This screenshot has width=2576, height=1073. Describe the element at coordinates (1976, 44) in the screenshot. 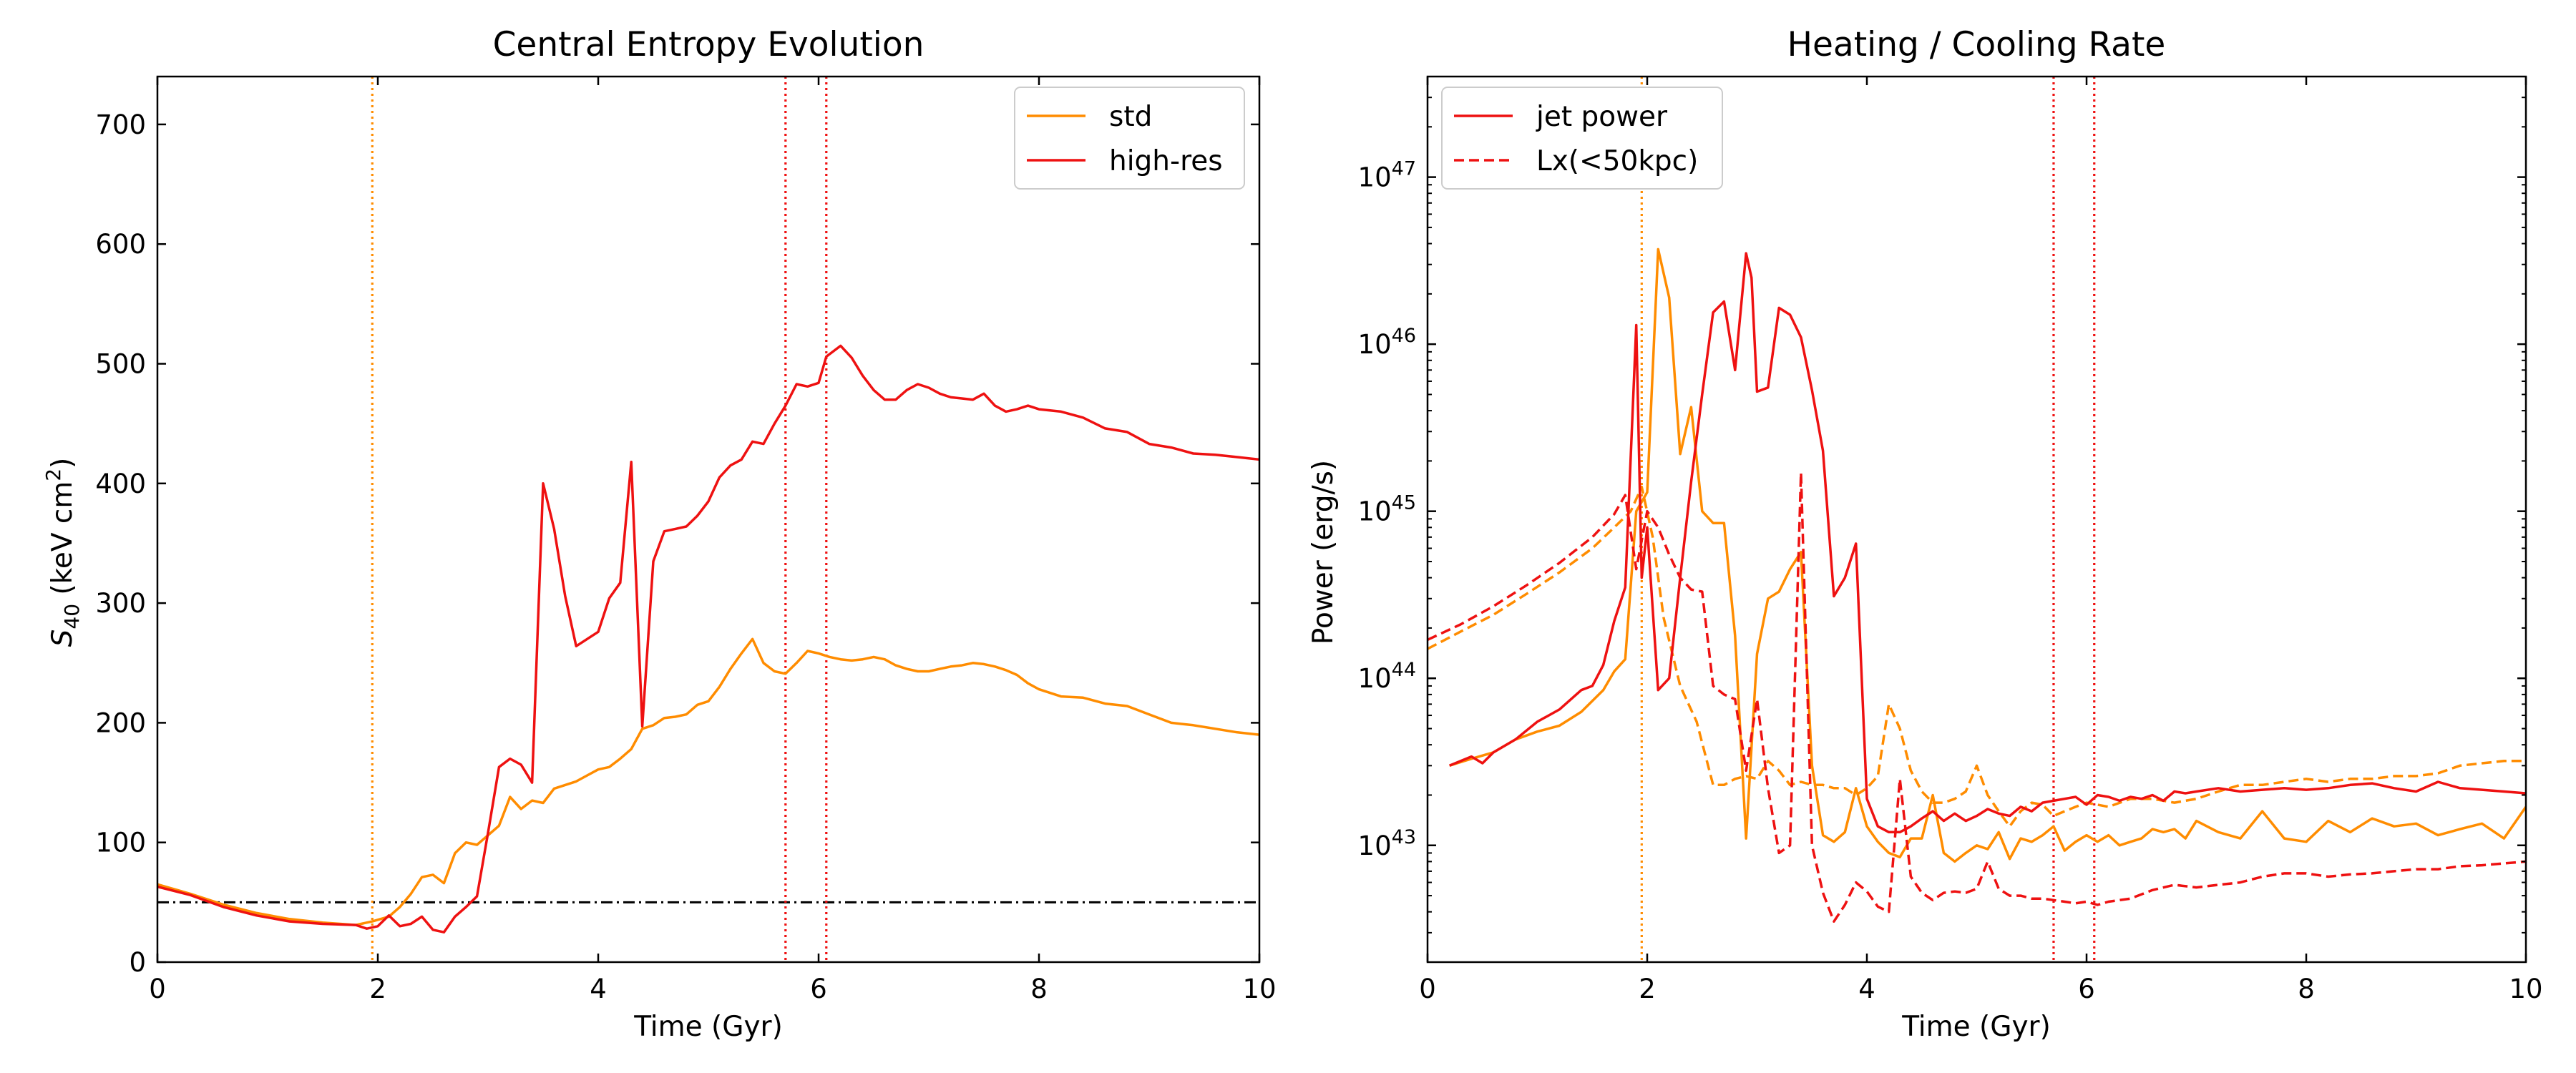

I see `power-chart-title: Heating / Cooling Rate` at that location.